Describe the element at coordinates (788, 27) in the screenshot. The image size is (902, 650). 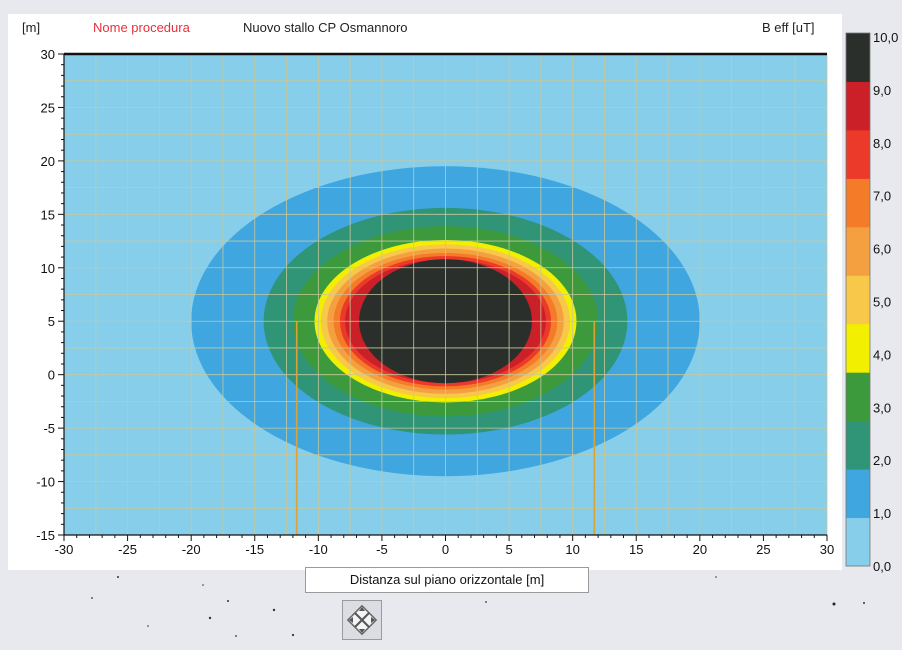
I see `colorbar-title: B eff [uT]` at that location.